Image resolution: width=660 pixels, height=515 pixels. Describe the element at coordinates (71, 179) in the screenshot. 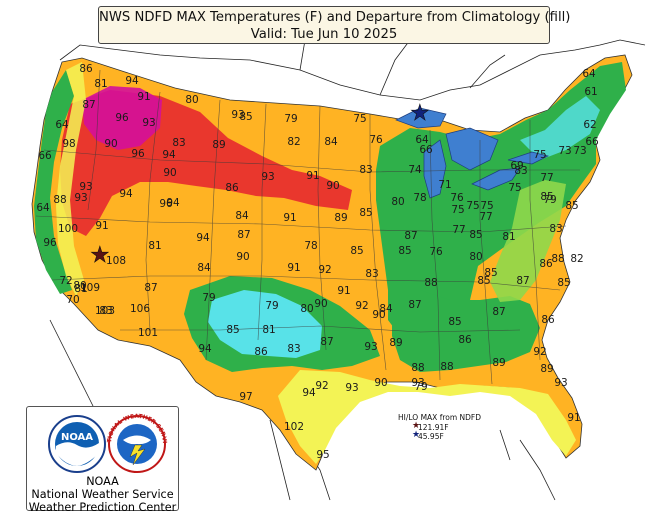

I see `fill-west-coast-near` at that location.